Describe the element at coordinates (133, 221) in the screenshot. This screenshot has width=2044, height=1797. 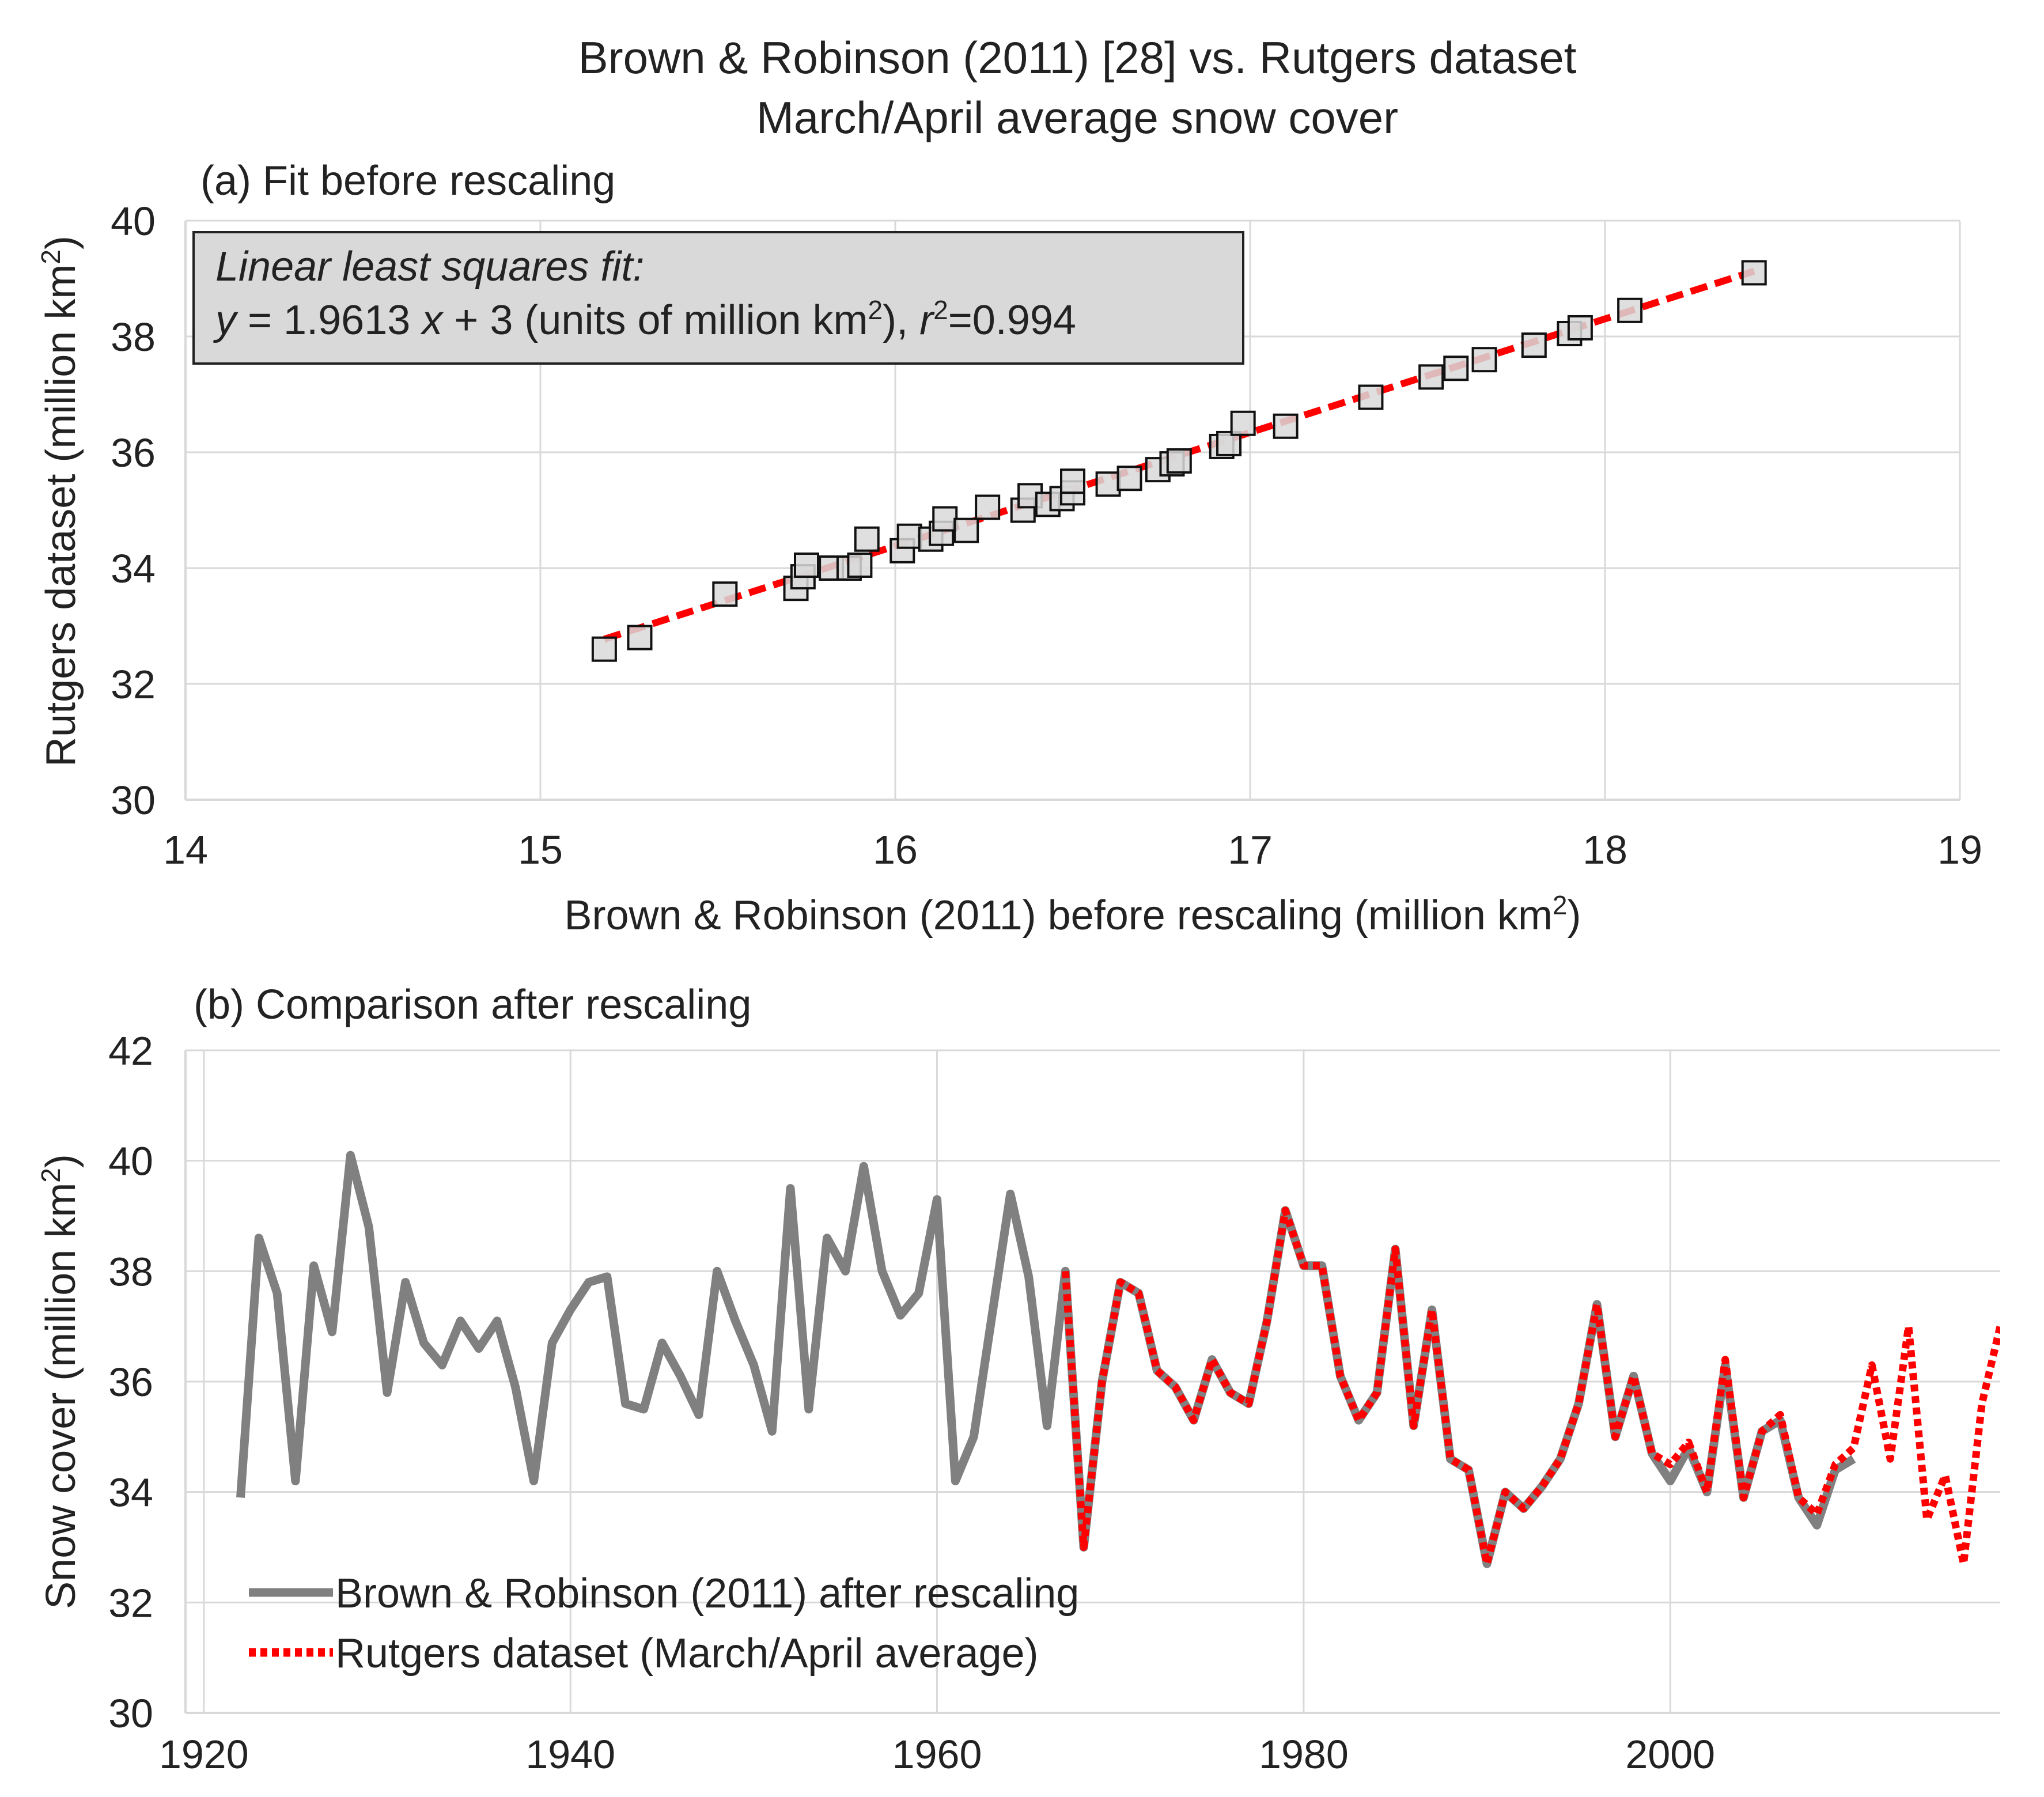
I see `panel-a-y-tick-label: 40` at that location.